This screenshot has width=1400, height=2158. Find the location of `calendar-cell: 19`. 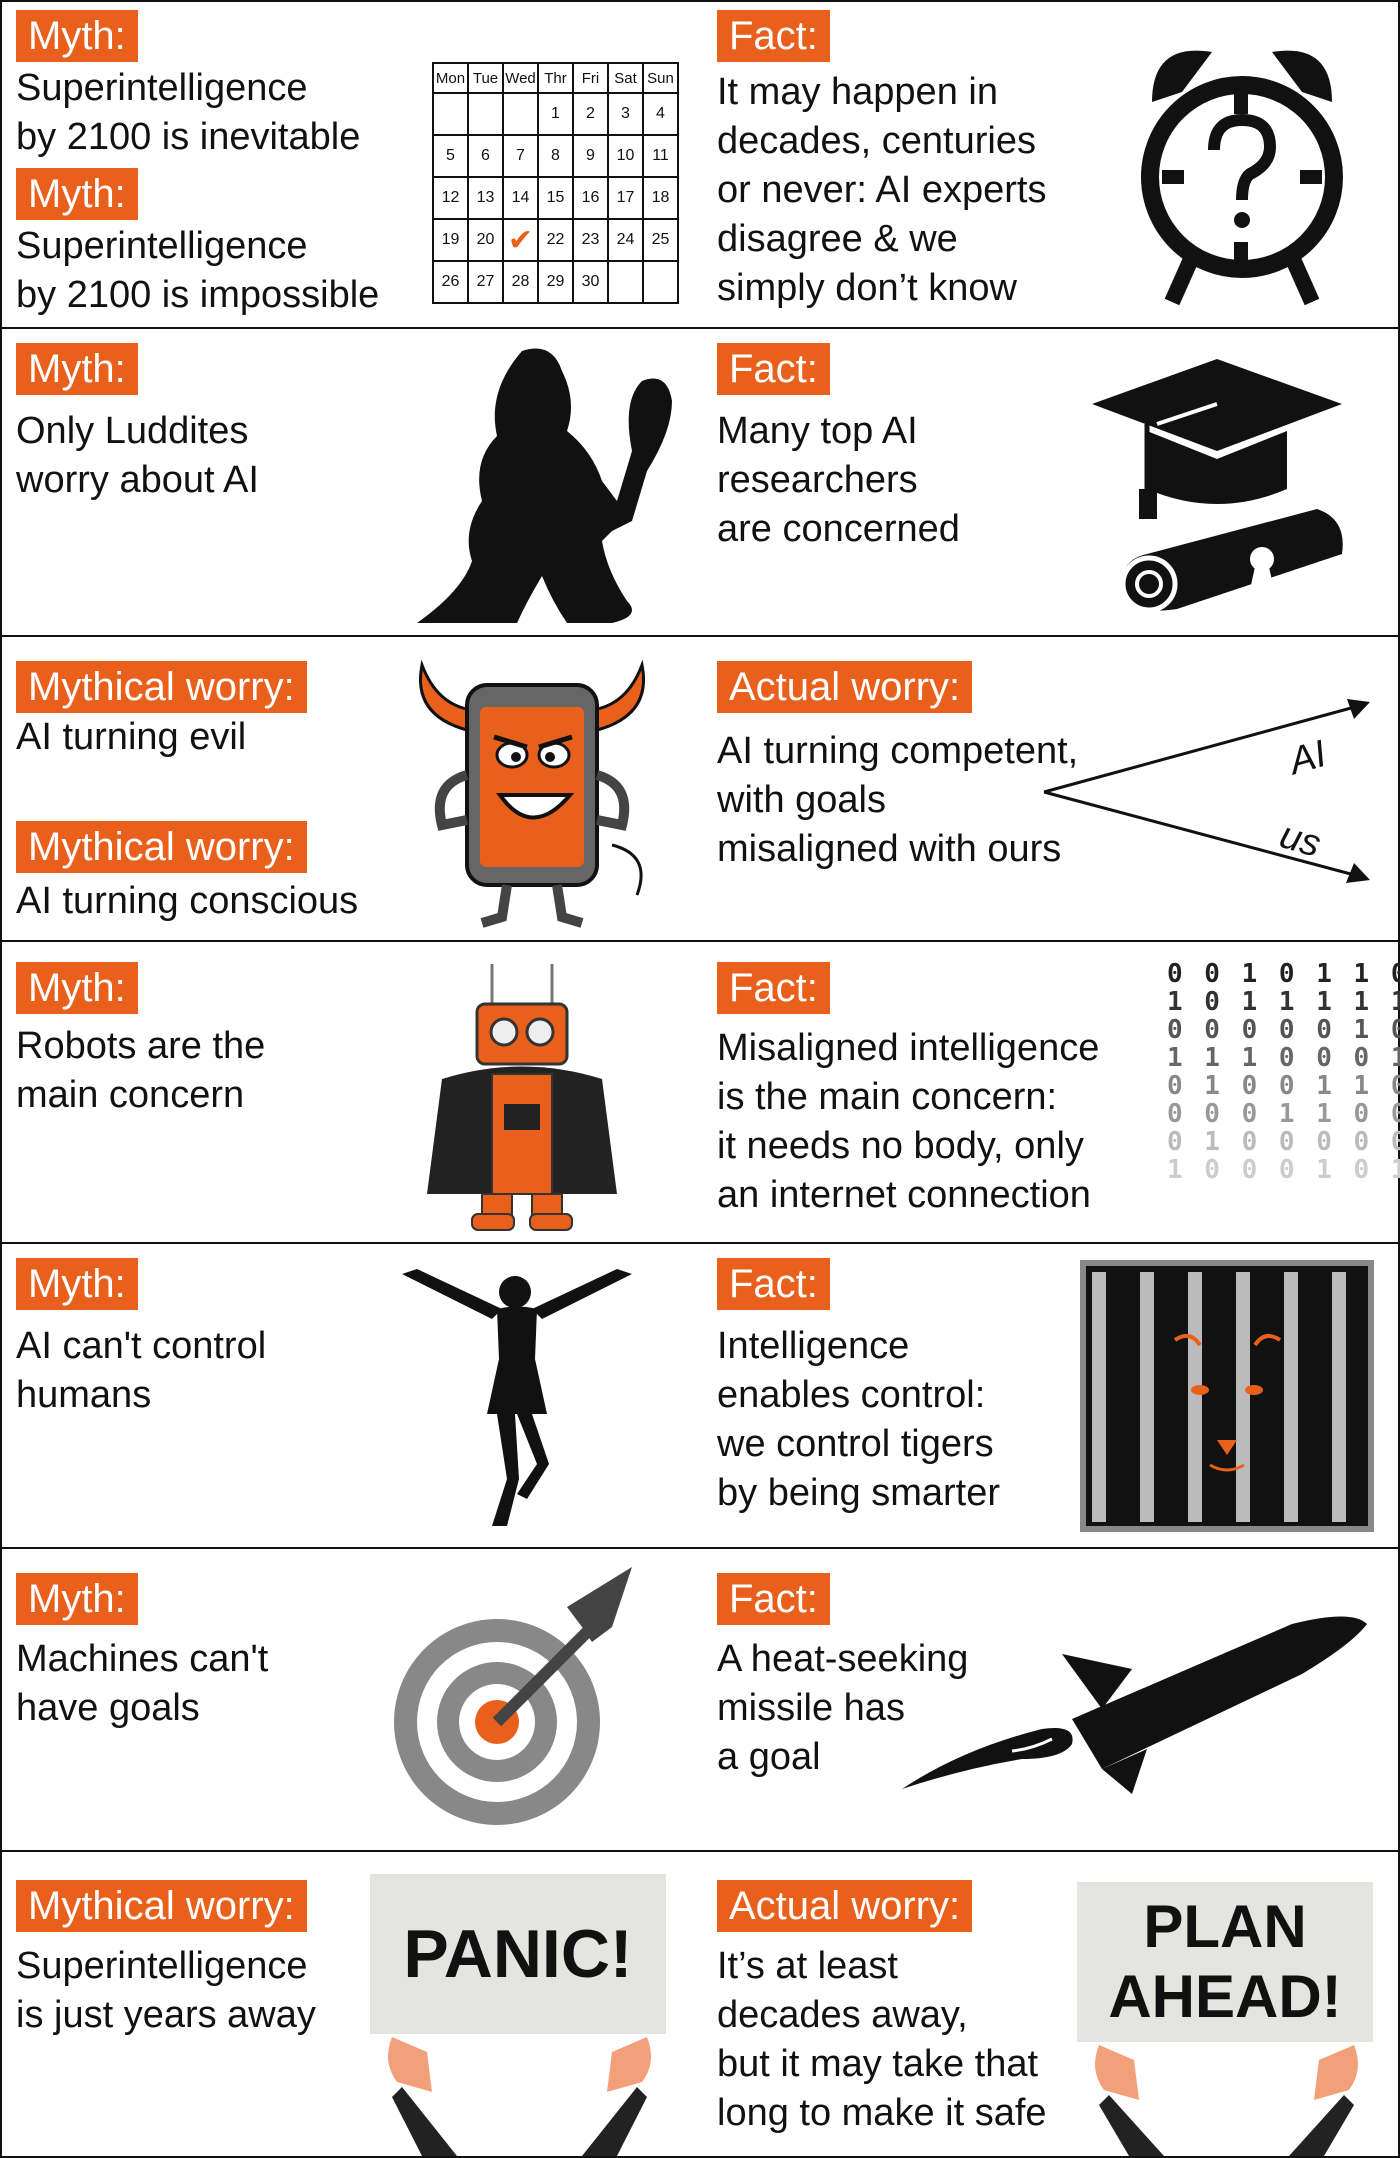

calendar-cell: 19 is located at coordinates (450, 240).